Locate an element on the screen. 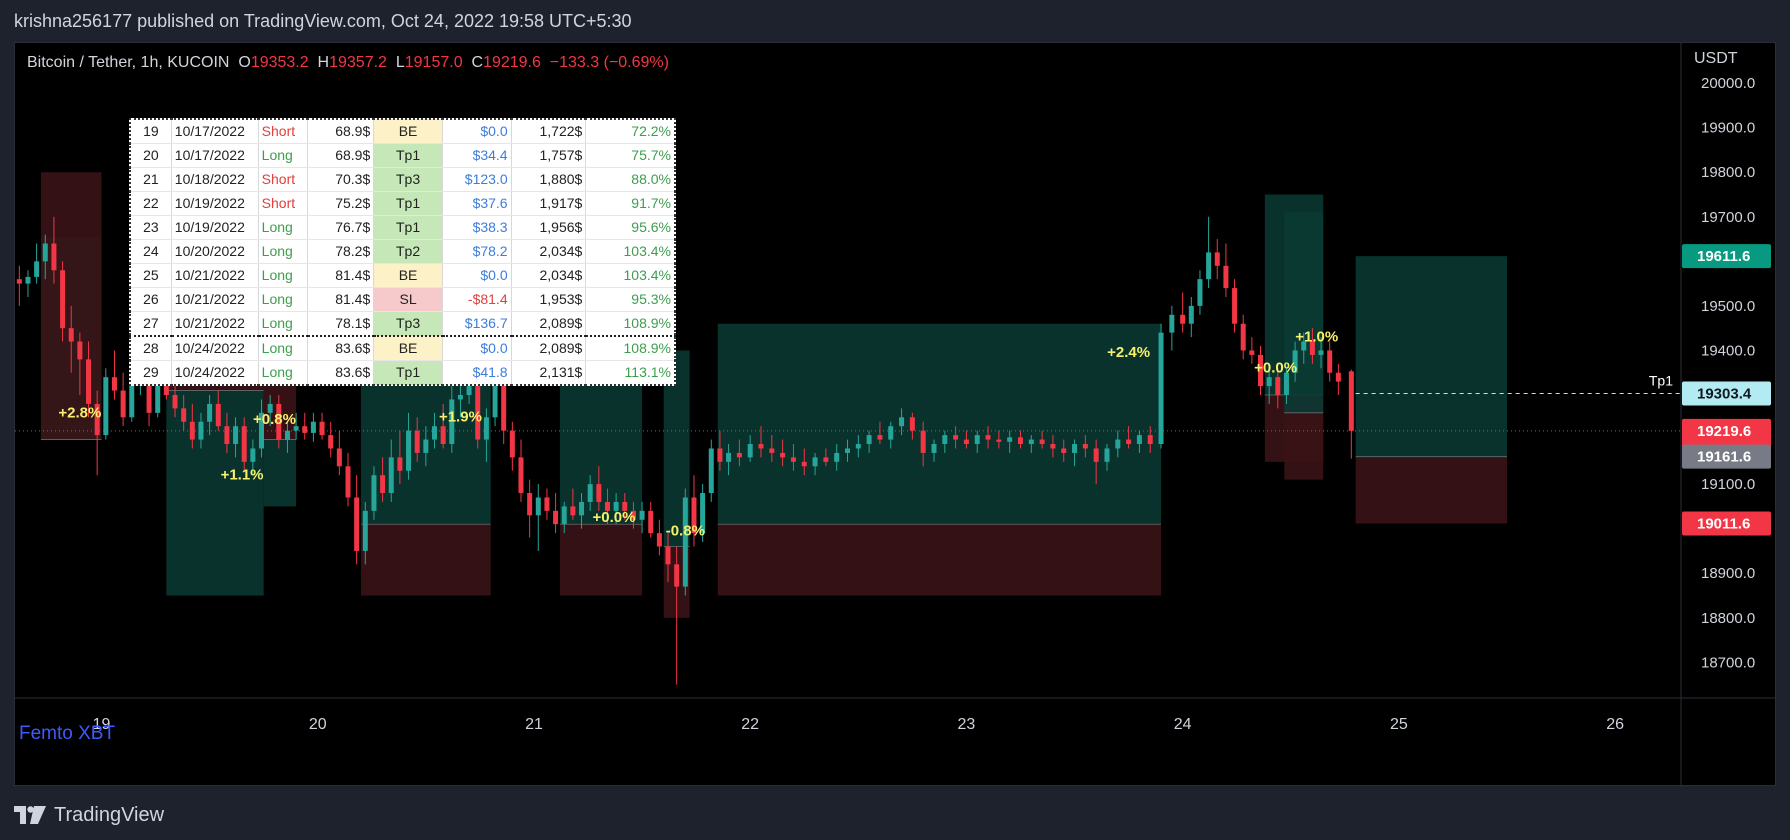 This screenshot has height=840, width=1790. stop-zone is located at coordinates (939, 560).